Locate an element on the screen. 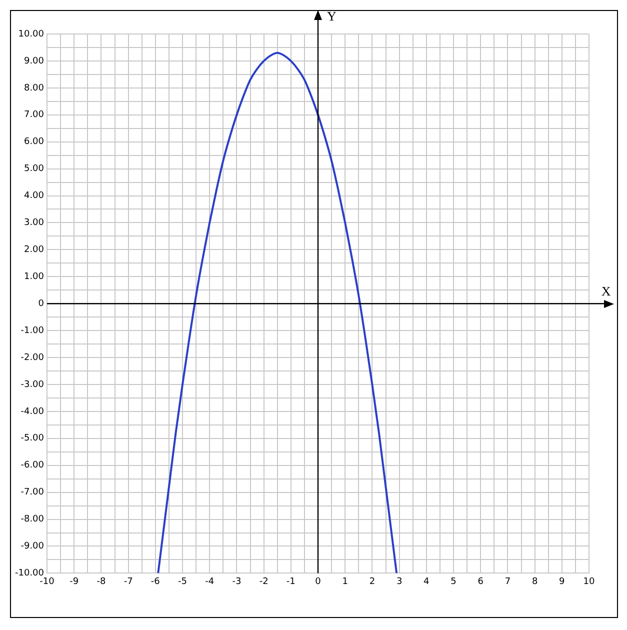  x-tick-label: -3 is located at coordinates (237, 581).